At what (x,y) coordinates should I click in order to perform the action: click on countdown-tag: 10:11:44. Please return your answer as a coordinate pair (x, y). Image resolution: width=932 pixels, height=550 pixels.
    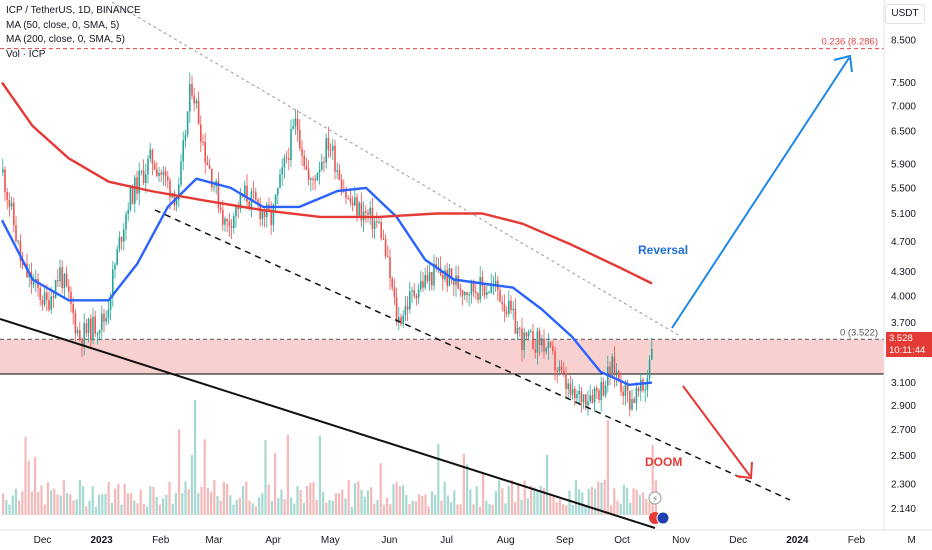
    Looking at the image, I should click on (909, 350).